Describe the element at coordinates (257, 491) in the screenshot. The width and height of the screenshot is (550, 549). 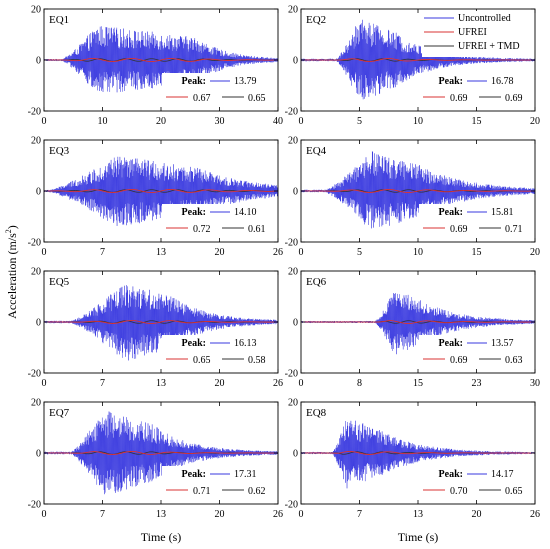
I see `peak-ufrei-tmd-value: 0.62` at that location.